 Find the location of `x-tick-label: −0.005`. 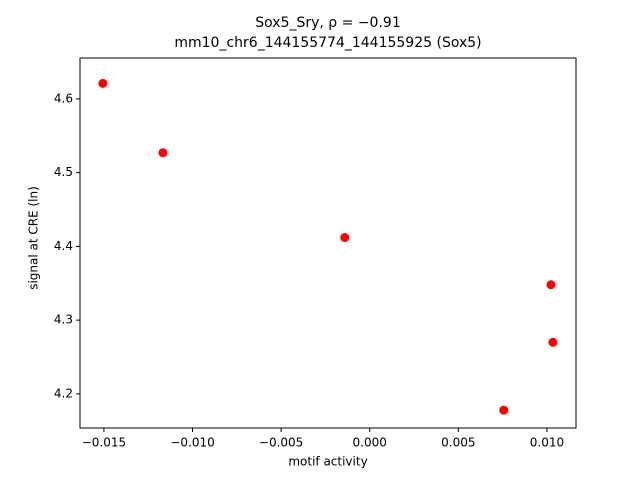

x-tick-label: −0.005 is located at coordinates (281, 443).